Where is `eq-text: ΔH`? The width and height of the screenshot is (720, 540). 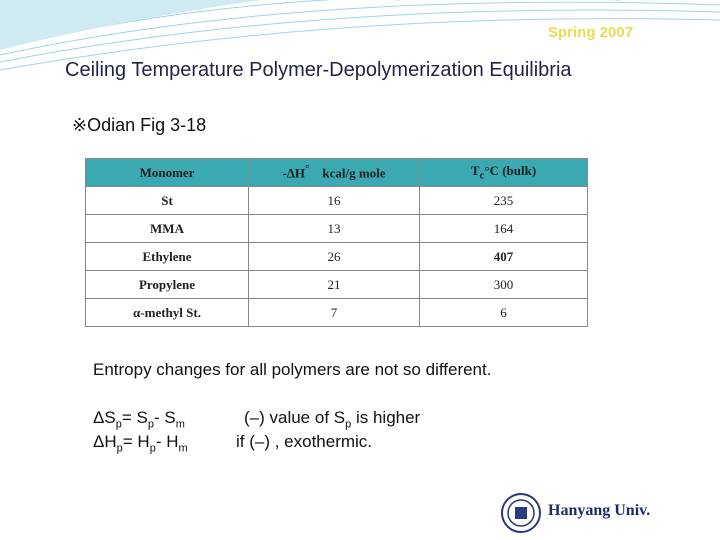
eq-text: ΔH is located at coordinates (105, 441).